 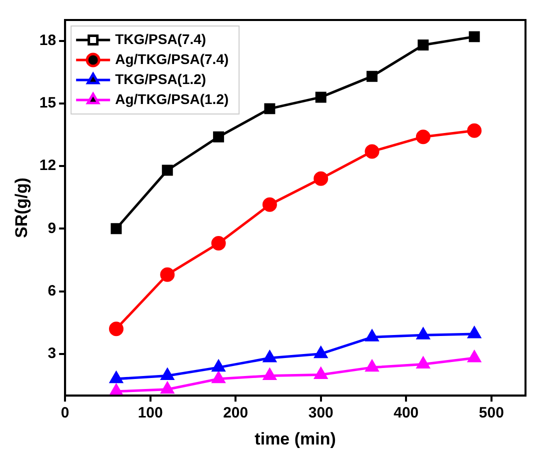 I want to click on y-tick-label: 6, so click(x=52, y=291).